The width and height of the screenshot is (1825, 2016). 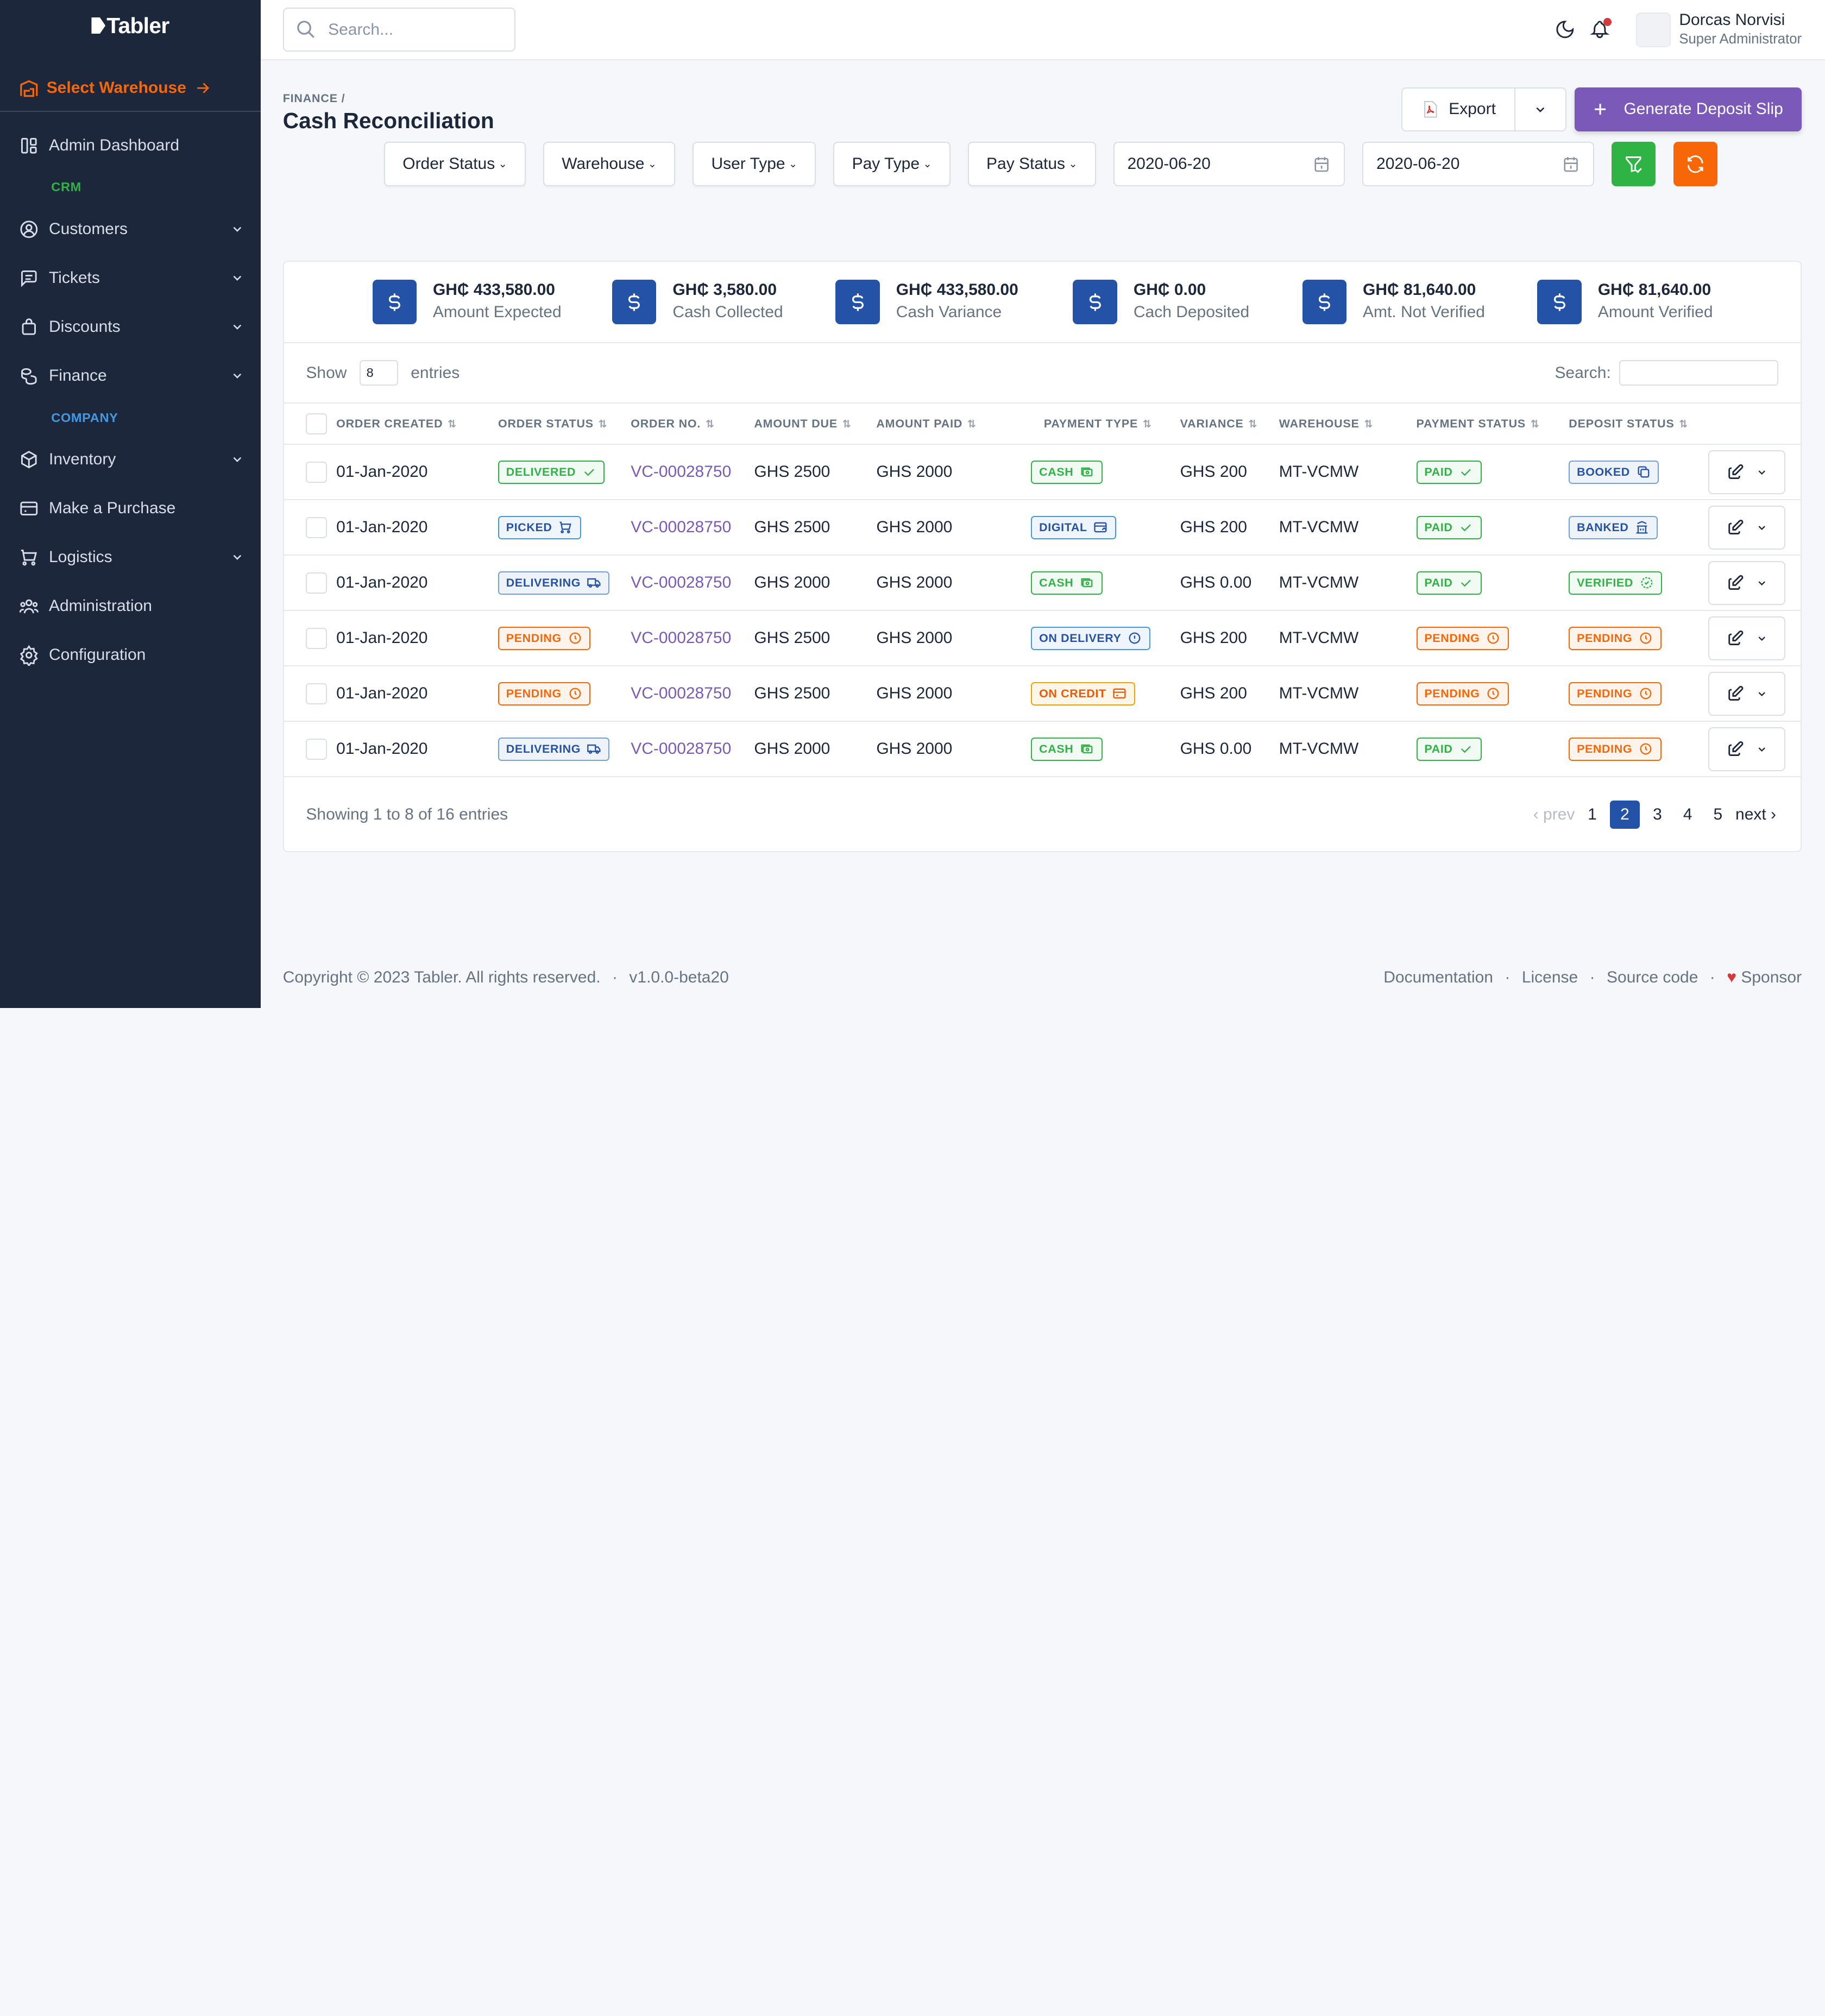 What do you see at coordinates (203, 88) in the screenshot?
I see `arrow-right-icon` at bounding box center [203, 88].